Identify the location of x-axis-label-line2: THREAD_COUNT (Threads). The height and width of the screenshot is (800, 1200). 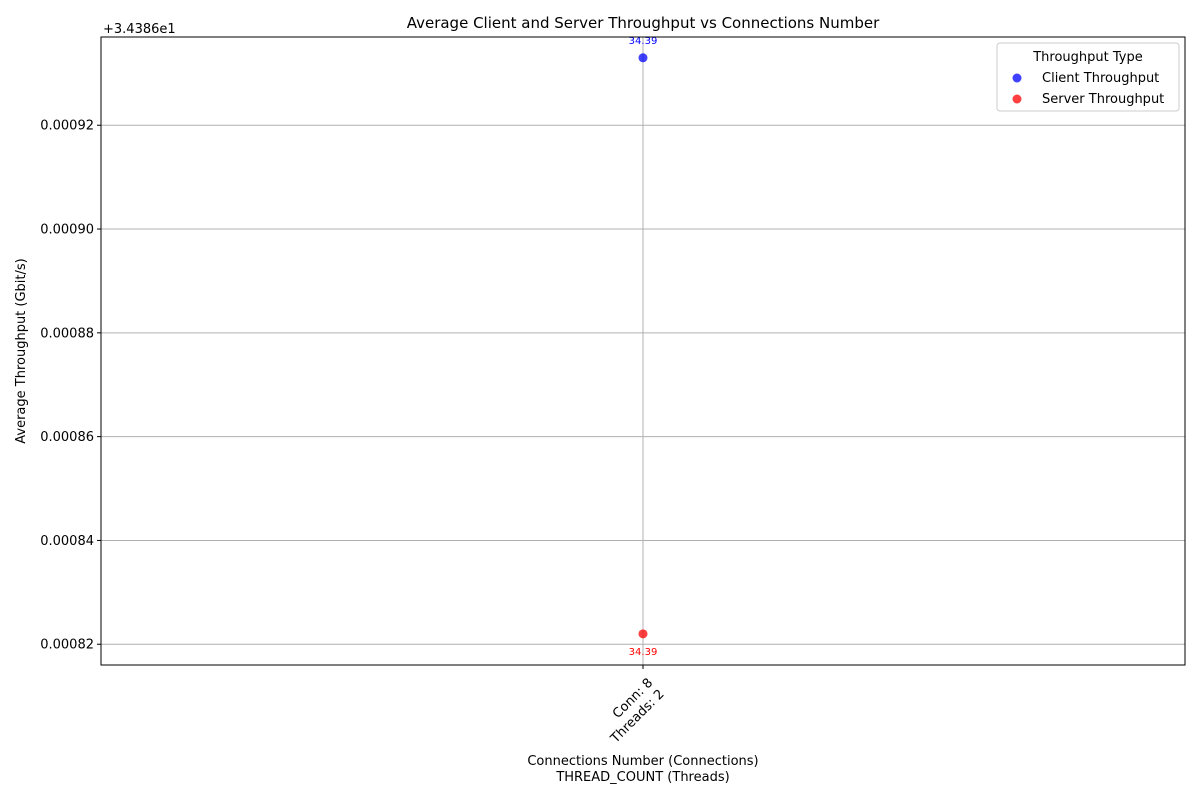
(642, 777).